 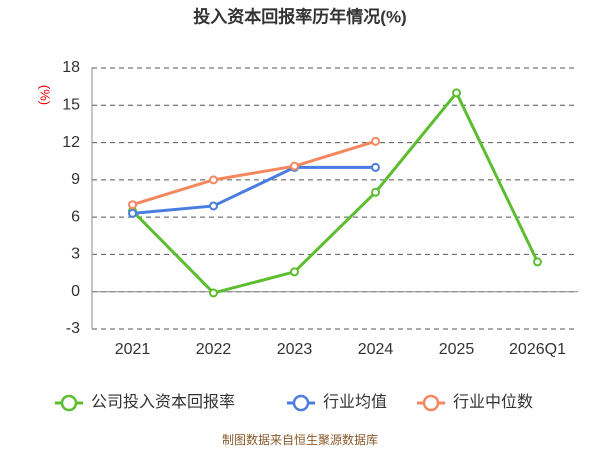 What do you see at coordinates (45, 95) in the screenshot?
I see `y-axis-label: (%)` at bounding box center [45, 95].